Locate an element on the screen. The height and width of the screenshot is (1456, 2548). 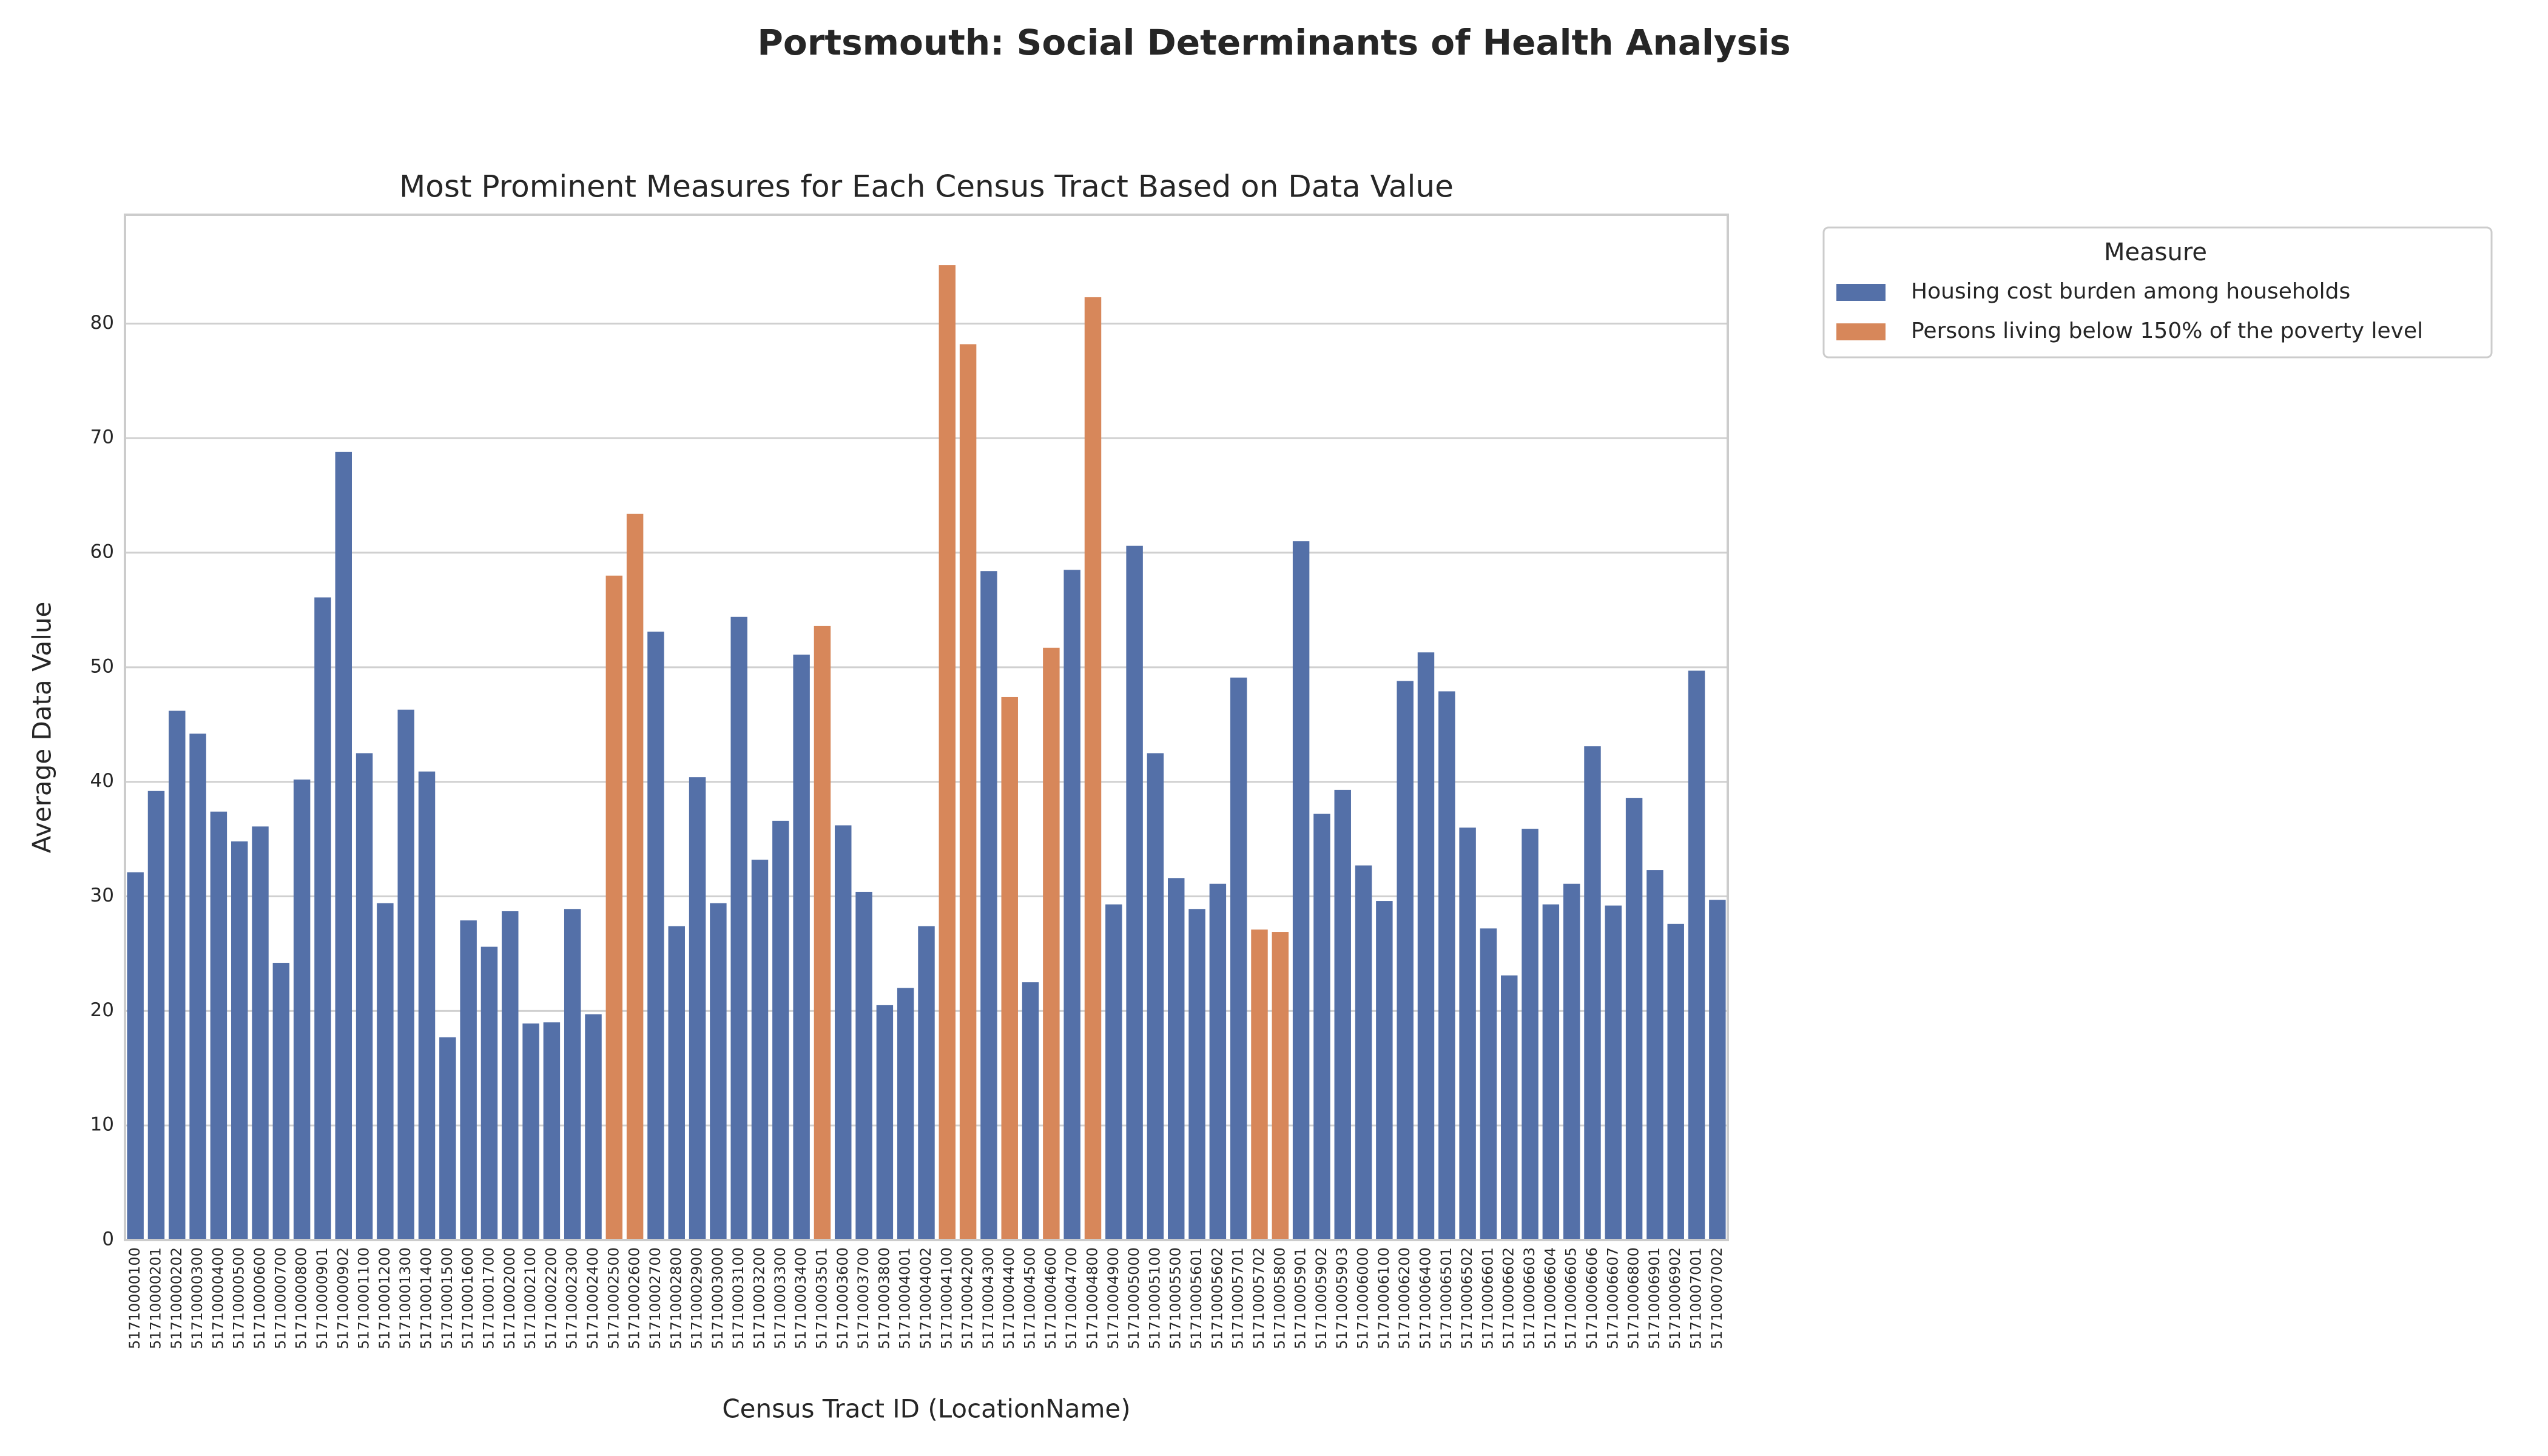
x-tick-label: 51710005903 is located at coordinates (1341, 1298).